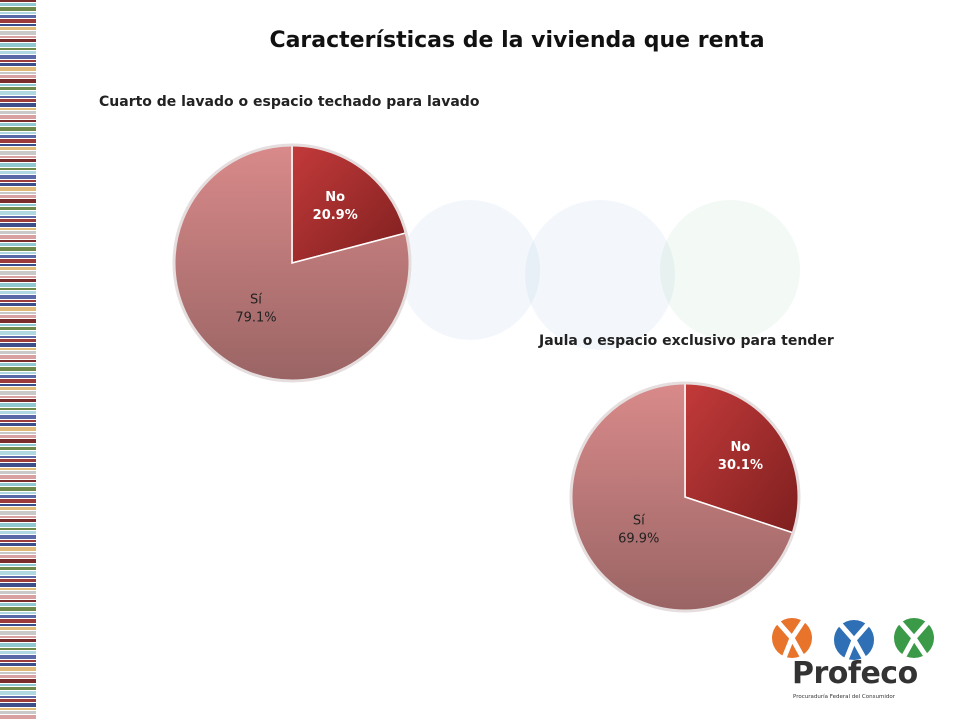 This screenshot has height=720, width=960. What do you see at coordinates (335, 215) in the screenshot?
I see `slice-value-no: 20.9%` at bounding box center [335, 215].